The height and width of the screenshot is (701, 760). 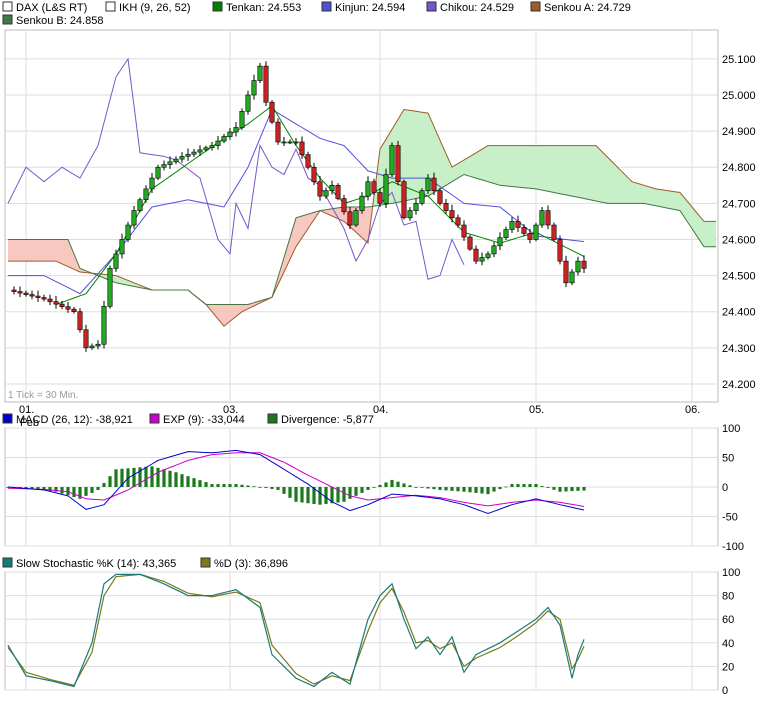 What do you see at coordinates (43, 395) in the screenshot?
I see `tick-interval-note: 1 Tick = 30 Min.` at bounding box center [43, 395].